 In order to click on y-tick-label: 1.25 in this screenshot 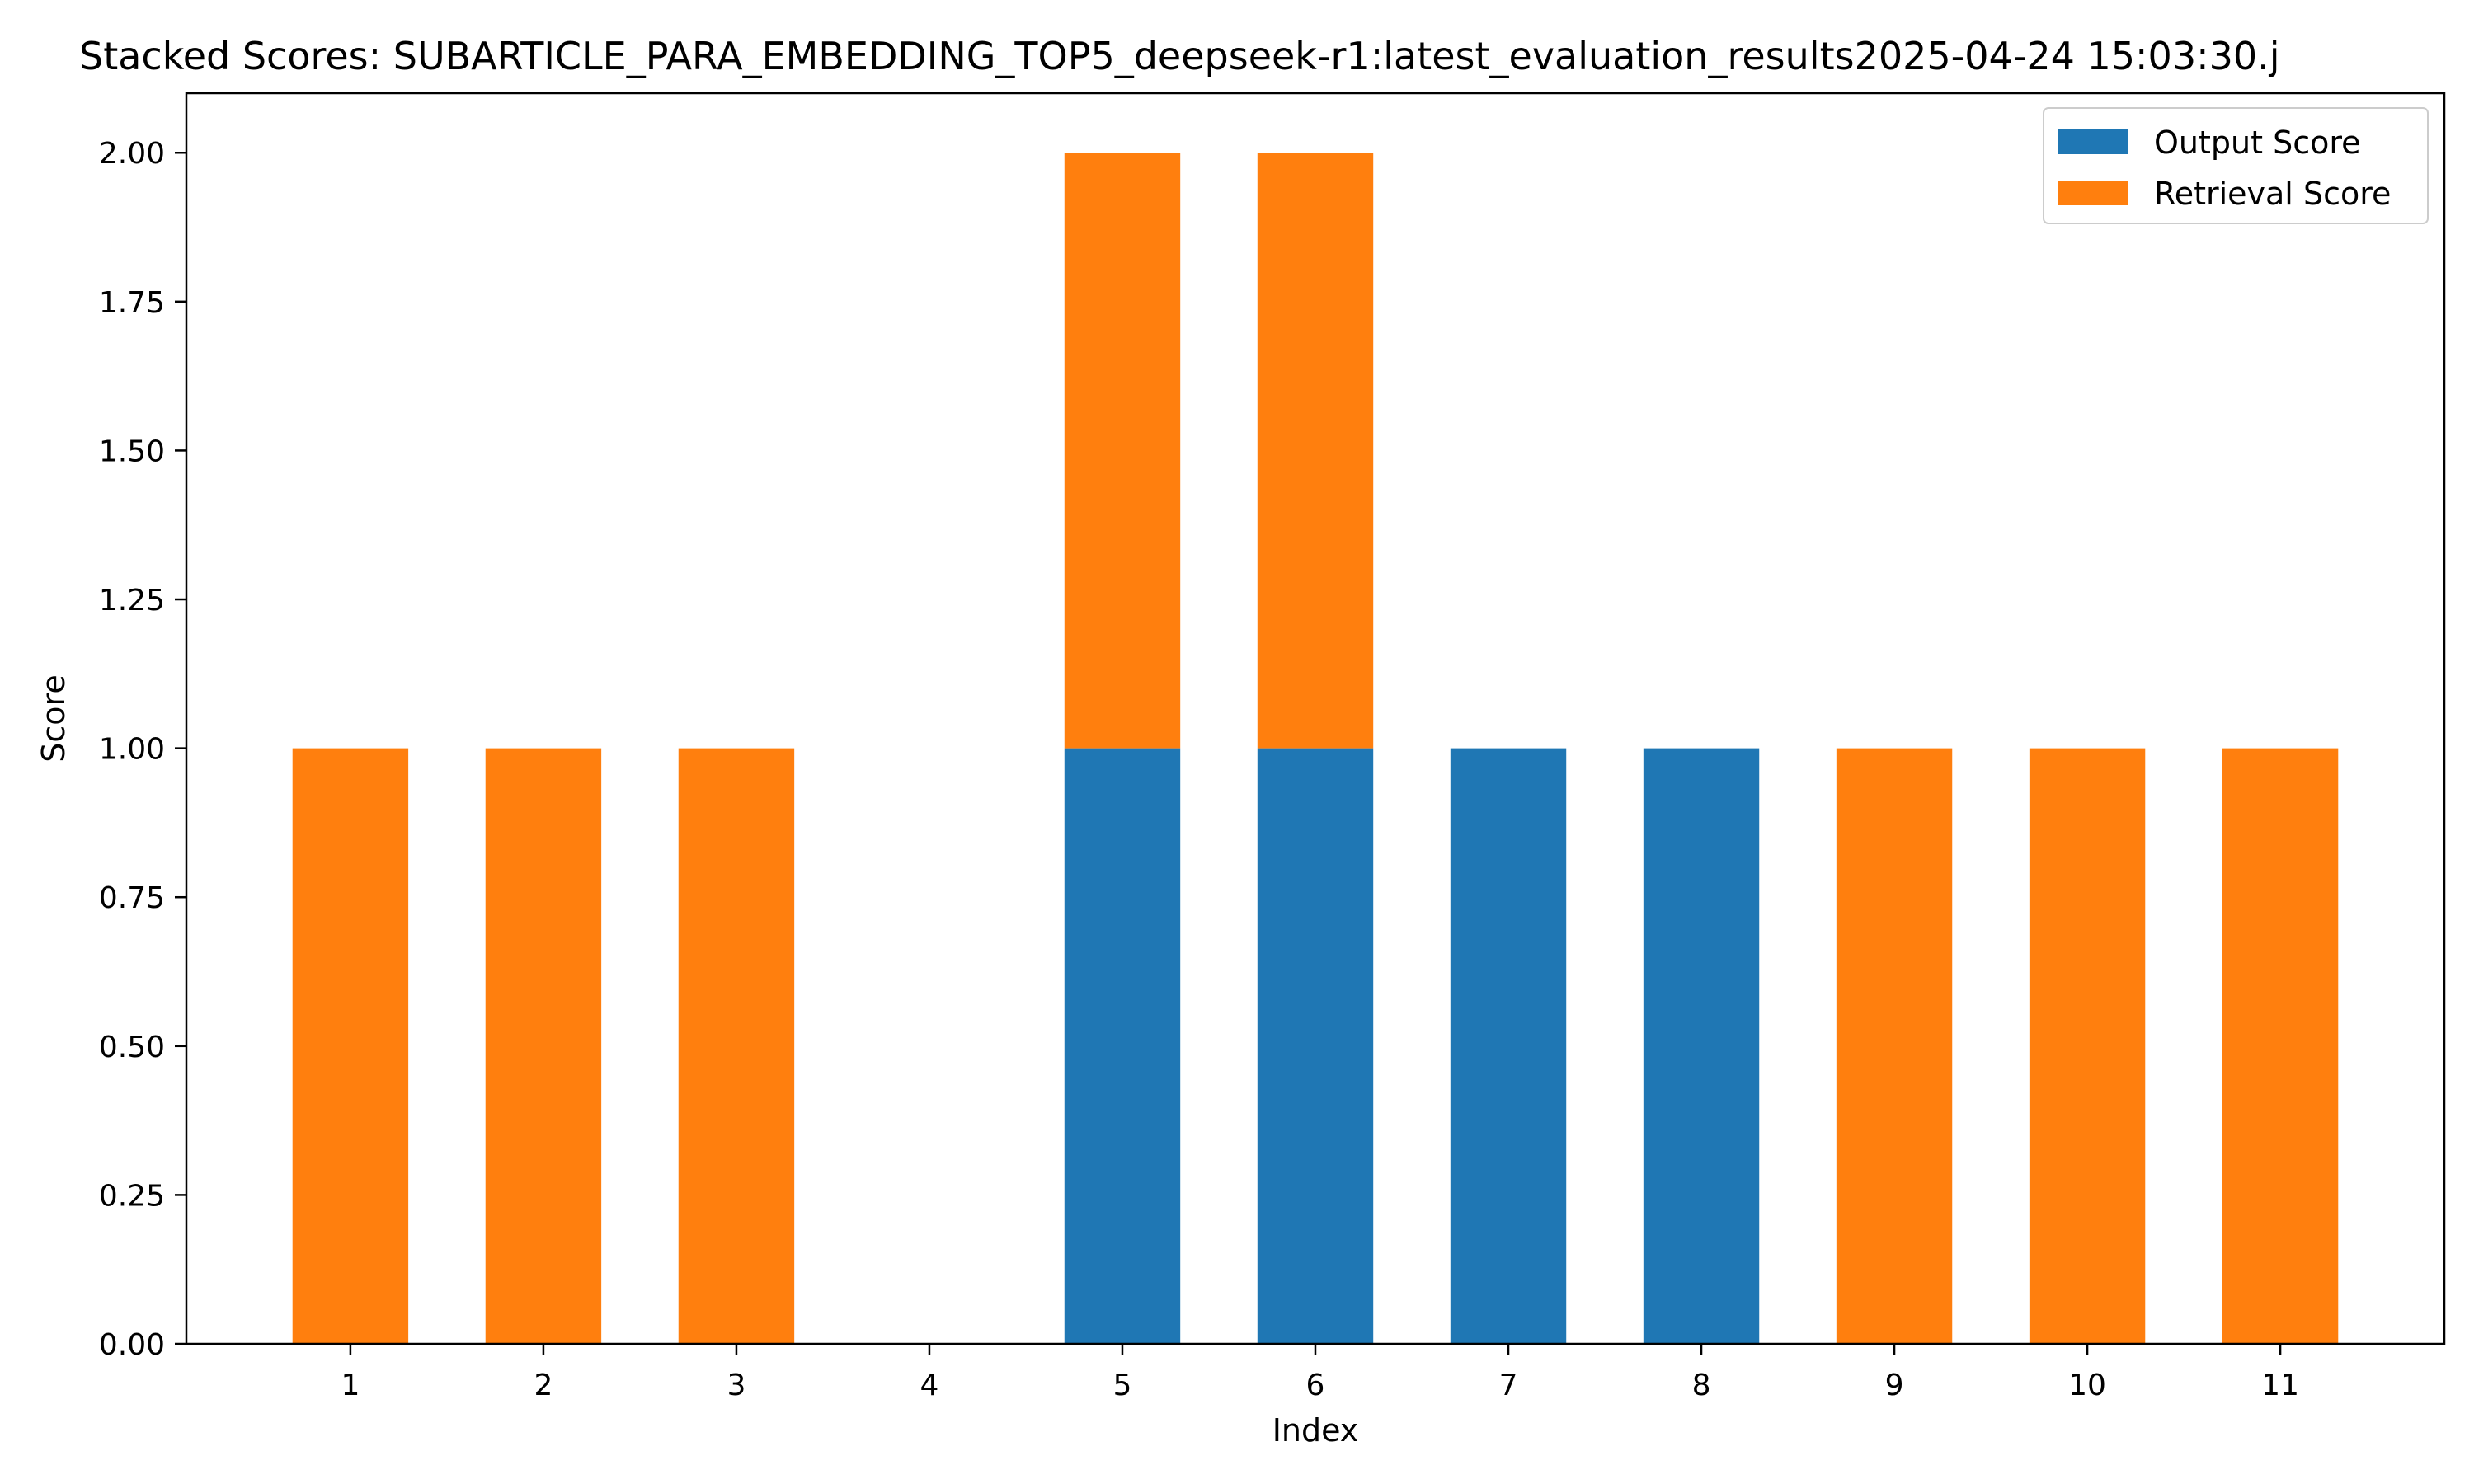, I will do `click(132, 601)`.